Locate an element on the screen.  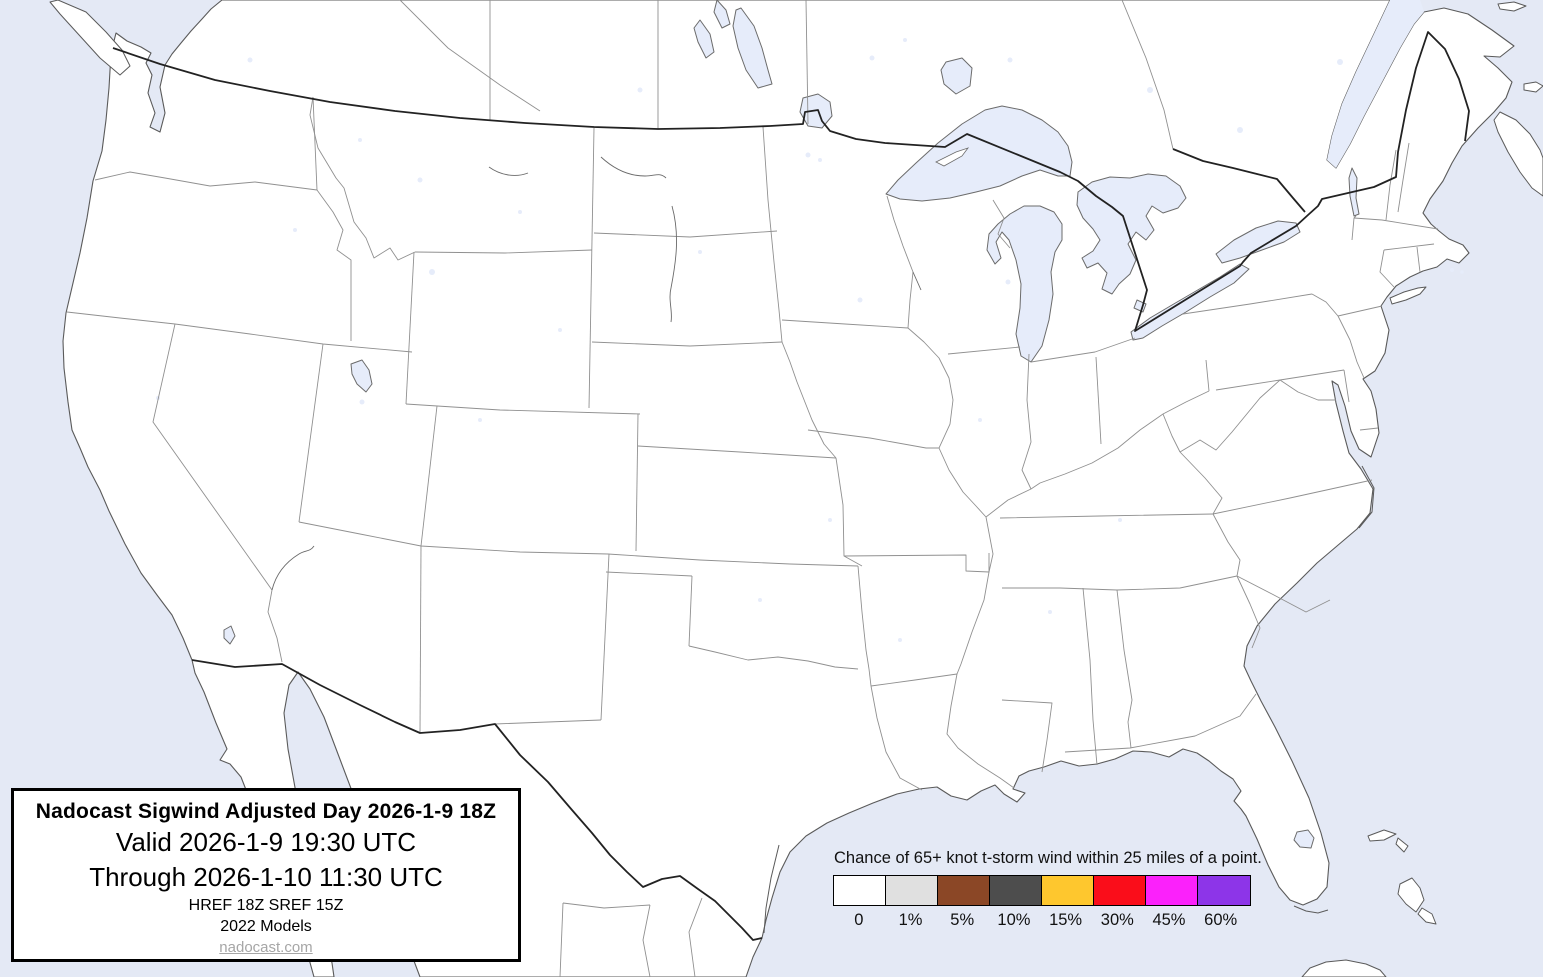
missouri-river-oahe is located at coordinates (673, 264).